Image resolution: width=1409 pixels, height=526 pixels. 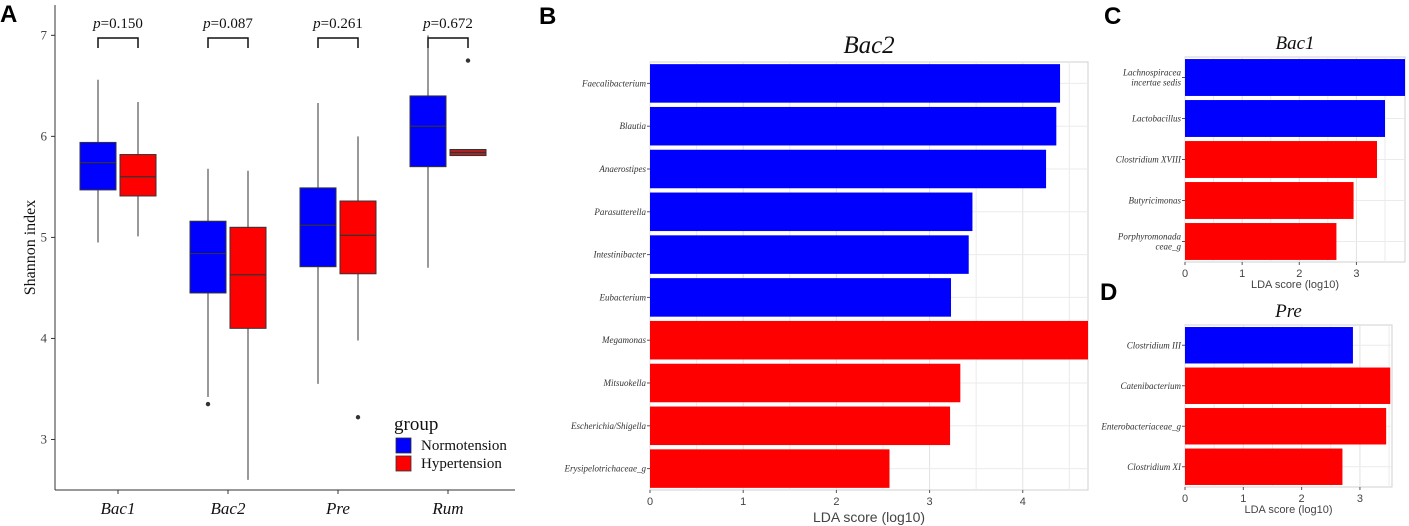 I want to click on legend-title: group, so click(x=416, y=424).